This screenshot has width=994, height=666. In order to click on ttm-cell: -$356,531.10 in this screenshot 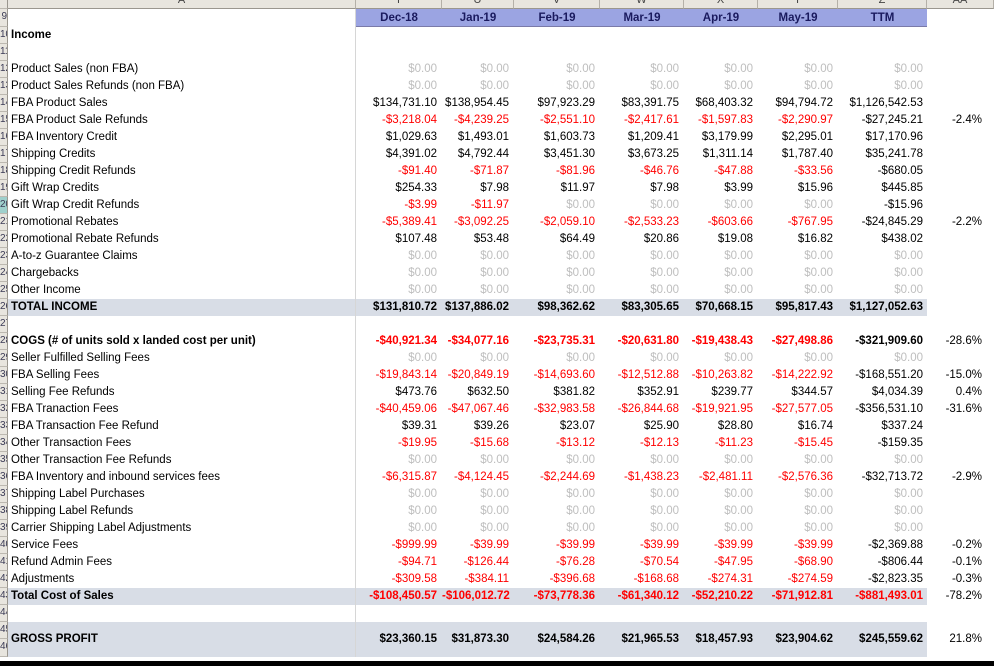, I will do `click(889, 409)`.